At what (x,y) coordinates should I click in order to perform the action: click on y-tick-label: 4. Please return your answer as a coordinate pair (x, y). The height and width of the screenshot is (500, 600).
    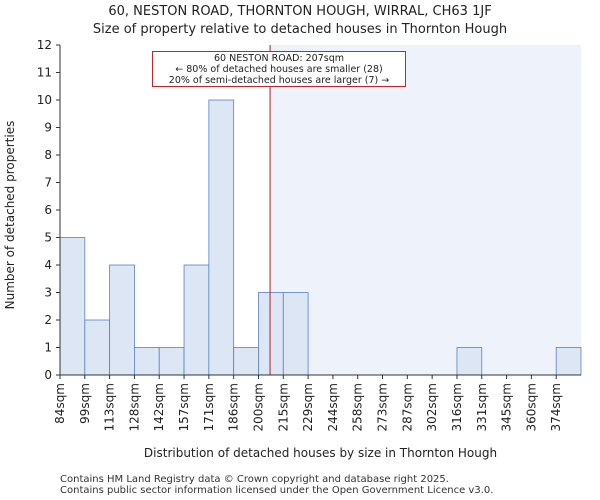
    Looking at the image, I should click on (48, 265).